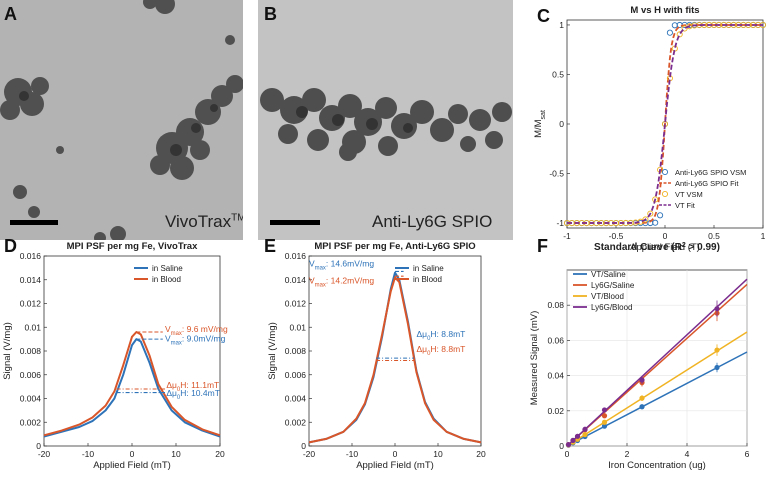 The image size is (768, 478). Describe the element at coordinates (555, 376) in the screenshot. I see `y-tick-label: 0.04` at that location.